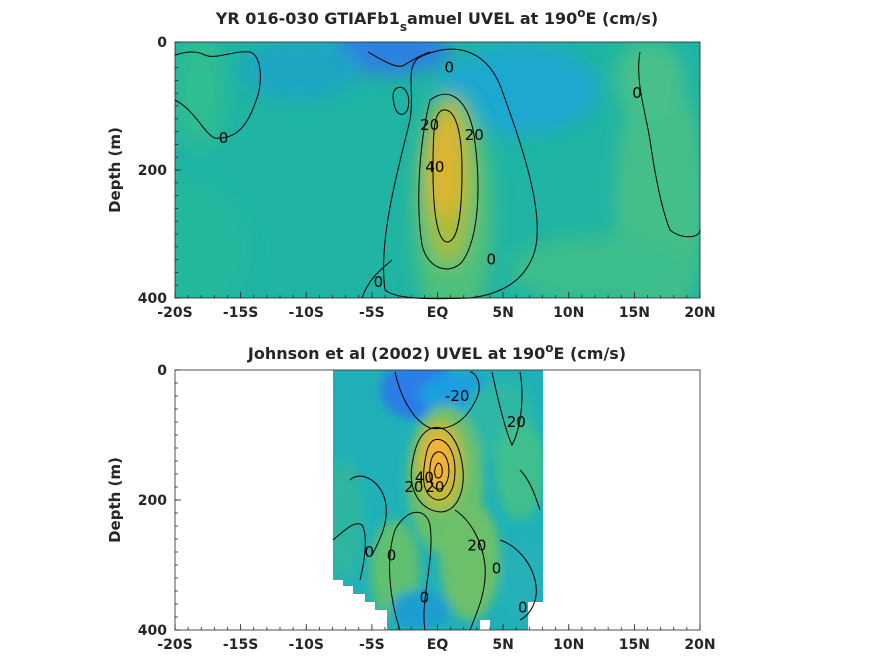  I want to click on bottom-x-axis: -20S -15S -10S -5S EQ 5N 10N 15N 20N, so click(436, 638).